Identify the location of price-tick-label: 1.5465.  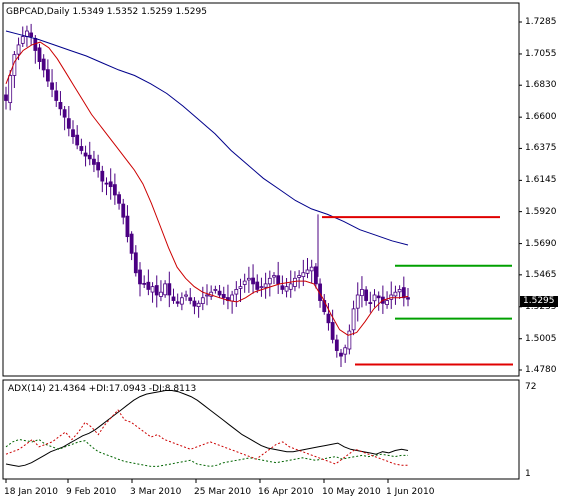
(541, 274).